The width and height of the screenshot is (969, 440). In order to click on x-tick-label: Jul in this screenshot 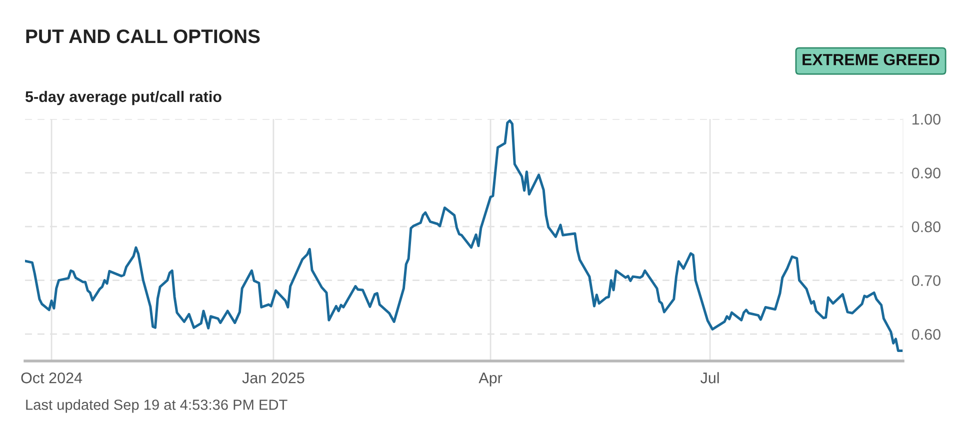, I will do `click(709, 378)`.